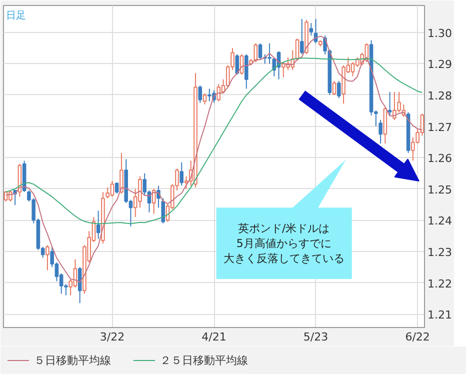 The image size is (475, 386). What do you see at coordinates (214, 337) in the screenshot?
I see `x-tick-label: 4/21` at bounding box center [214, 337].